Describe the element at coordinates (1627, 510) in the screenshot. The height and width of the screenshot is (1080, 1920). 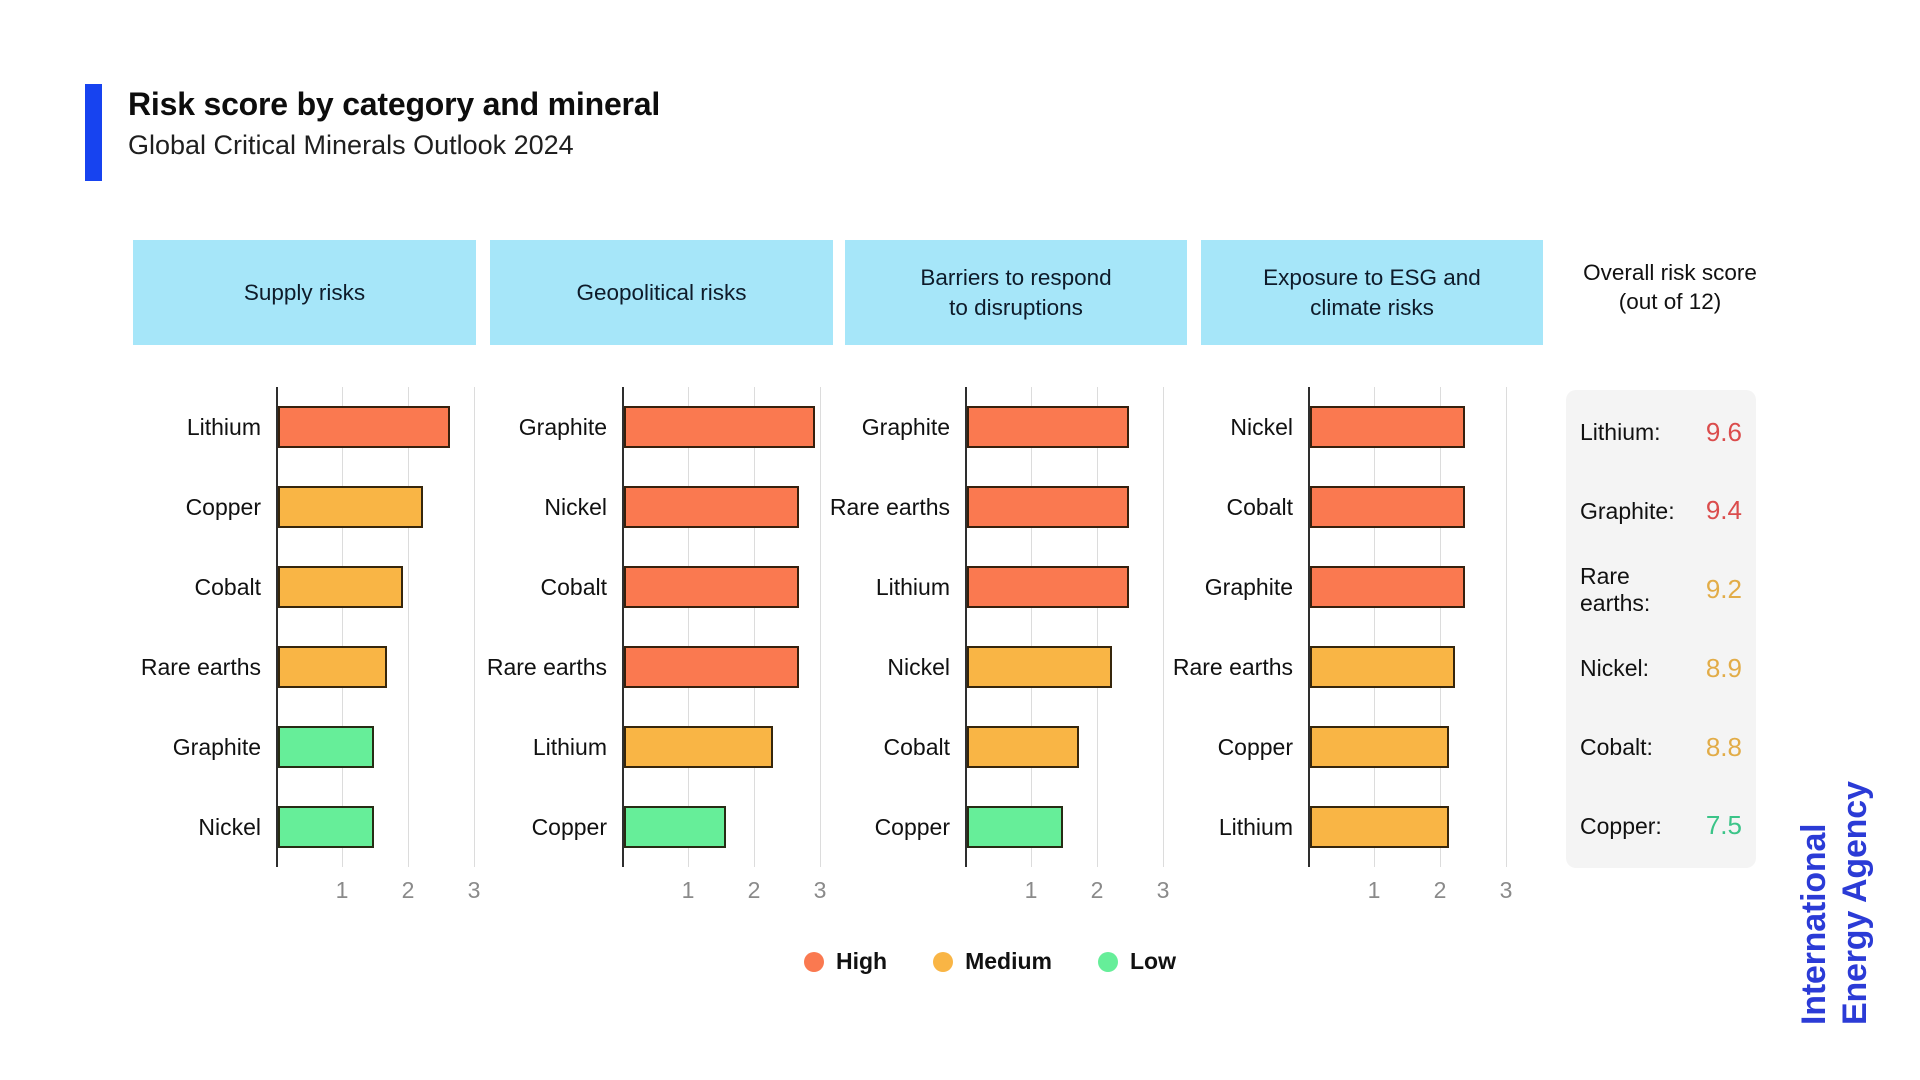
I see `mineral-label: Graphite:` at that location.